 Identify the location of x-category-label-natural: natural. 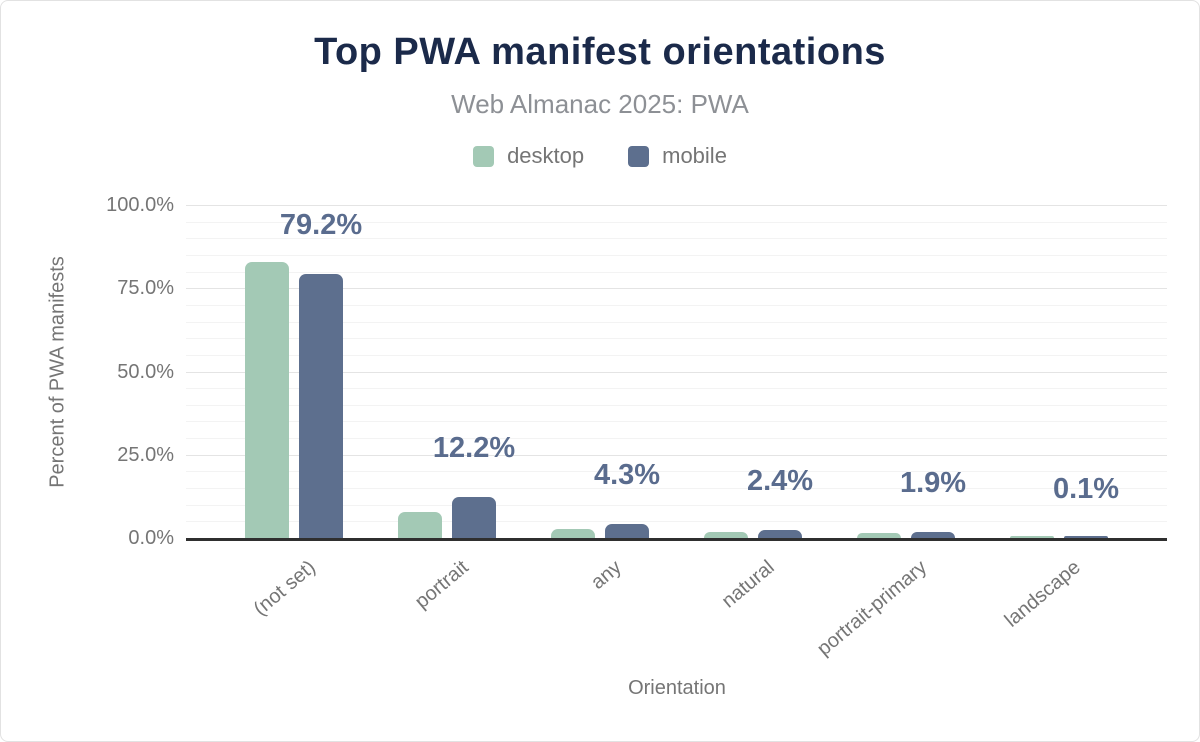
(748, 584).